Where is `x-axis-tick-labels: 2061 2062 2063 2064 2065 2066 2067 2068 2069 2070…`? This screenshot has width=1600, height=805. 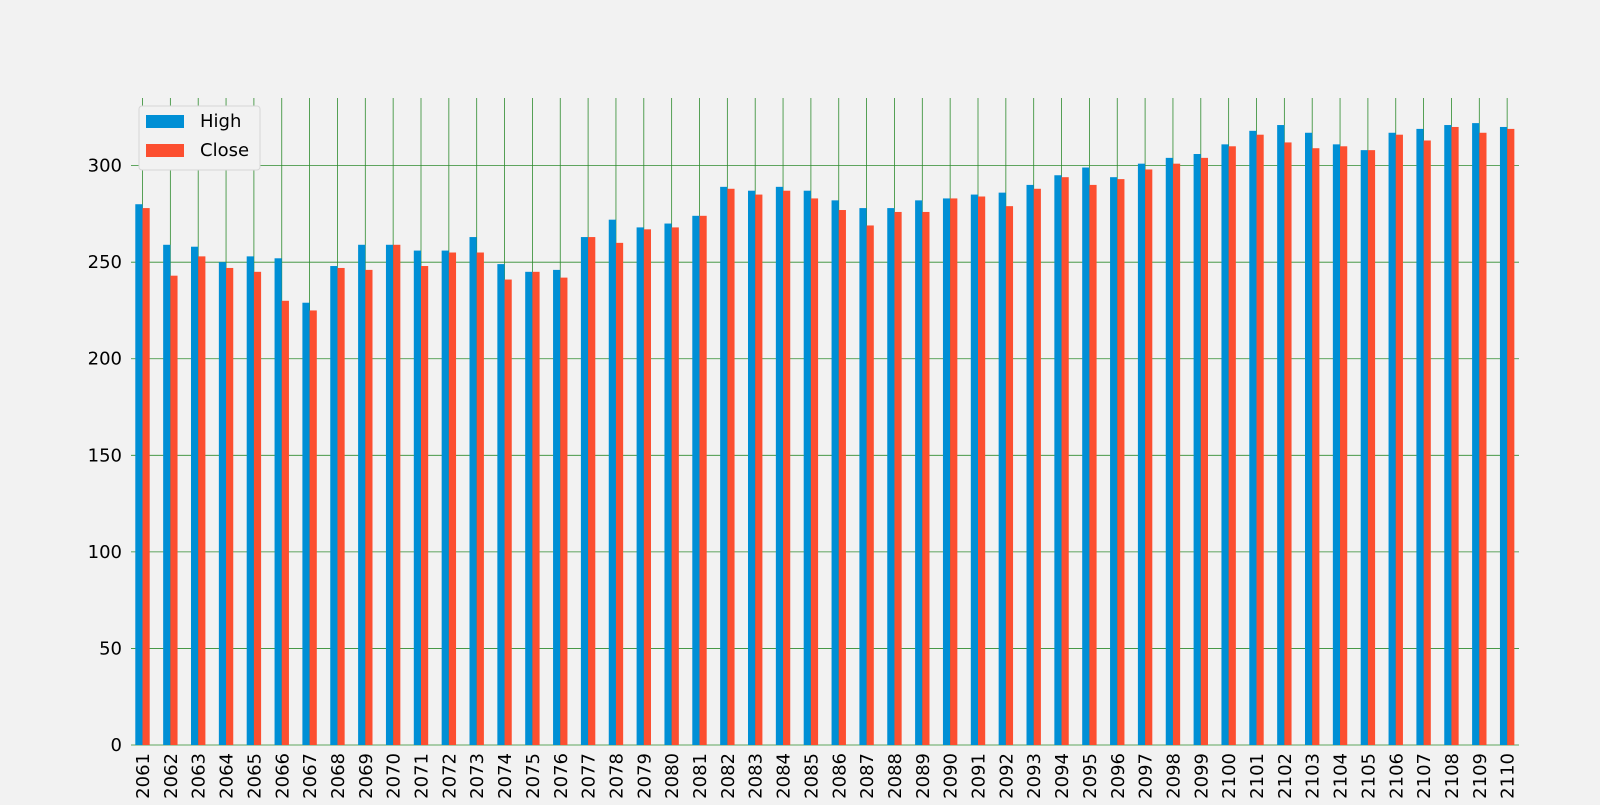 x-axis-tick-labels: 2061 2062 2063 2064 2065 2066 2067 2068 2069 2070… is located at coordinates (826, 776).